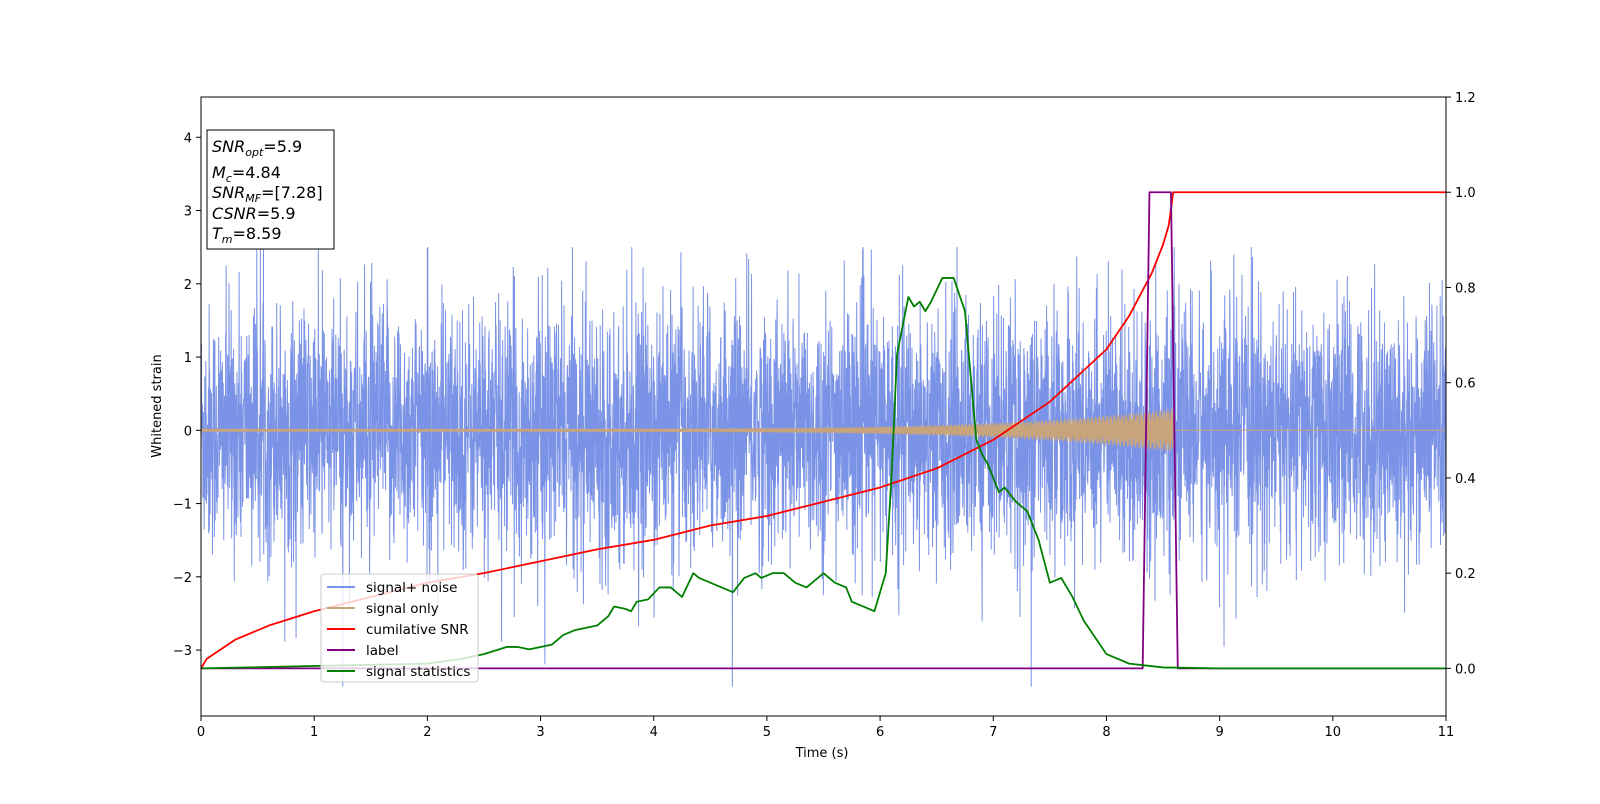 The image size is (1600, 804). Describe the element at coordinates (418, 672) in the screenshot. I see `legend-label-signal-statistics: signal statistics` at that location.